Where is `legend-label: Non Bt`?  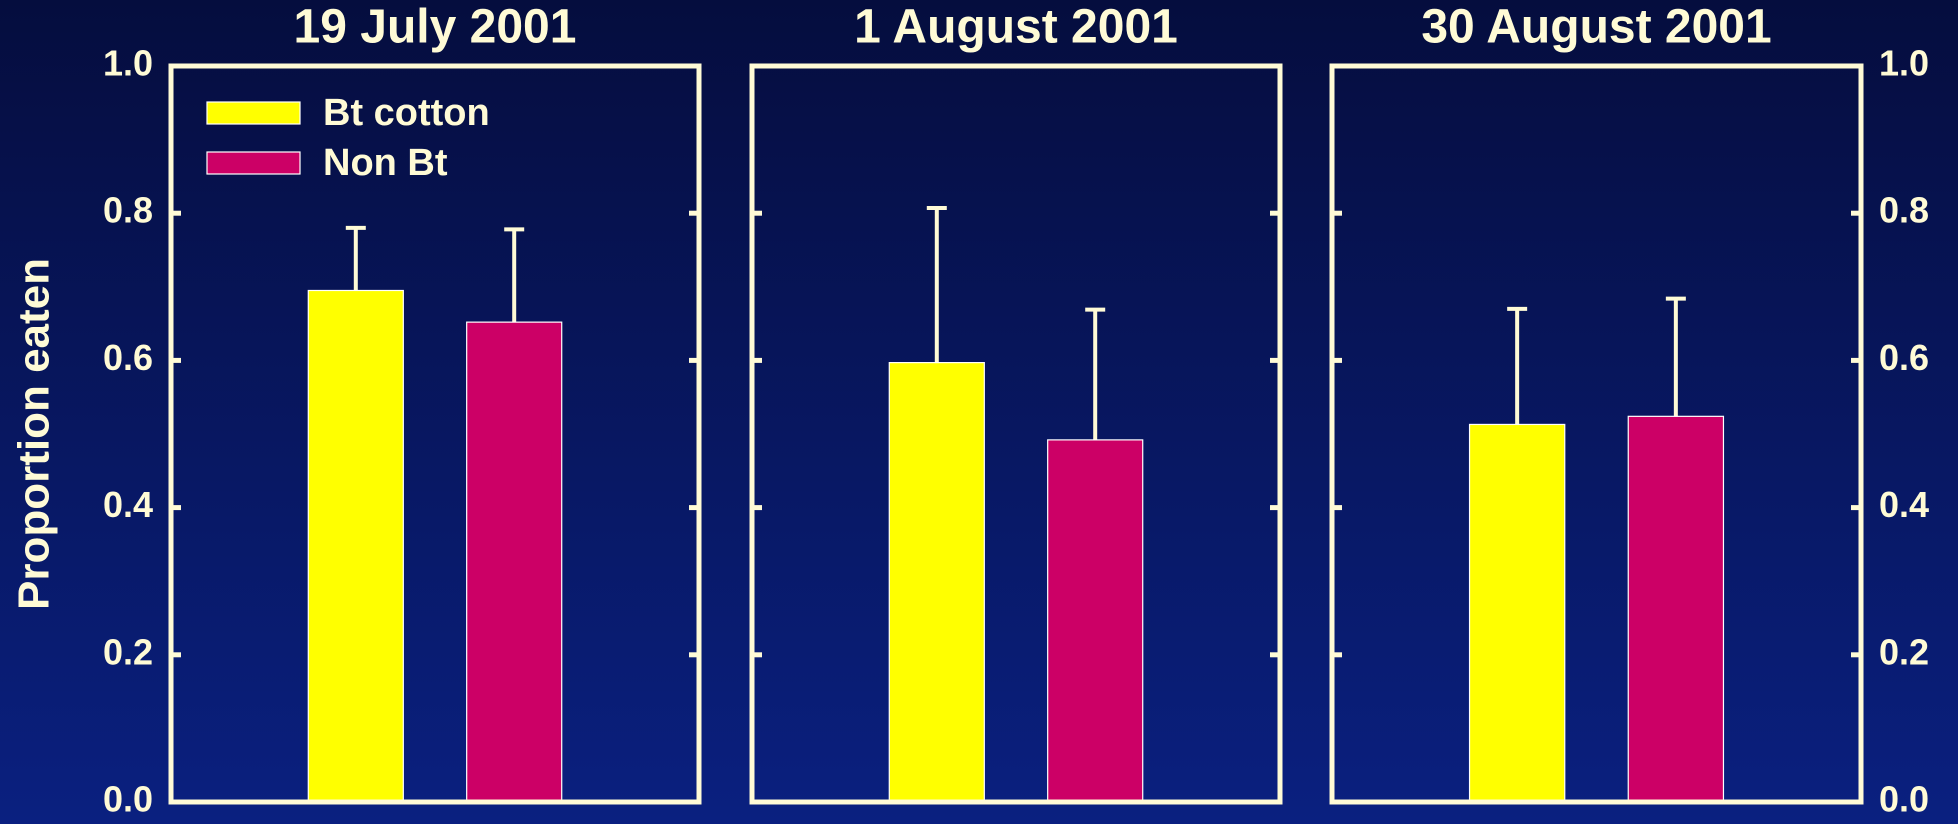 legend-label: Non Bt is located at coordinates (385, 163).